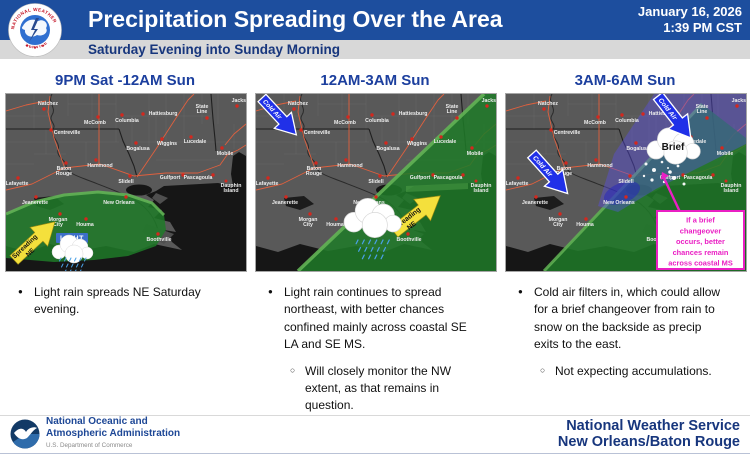 This screenshot has width=750, height=454. Describe the element at coordinates (625, 80) in the screenshot. I see `panel-title: 3AM-6AM Sun` at that location.